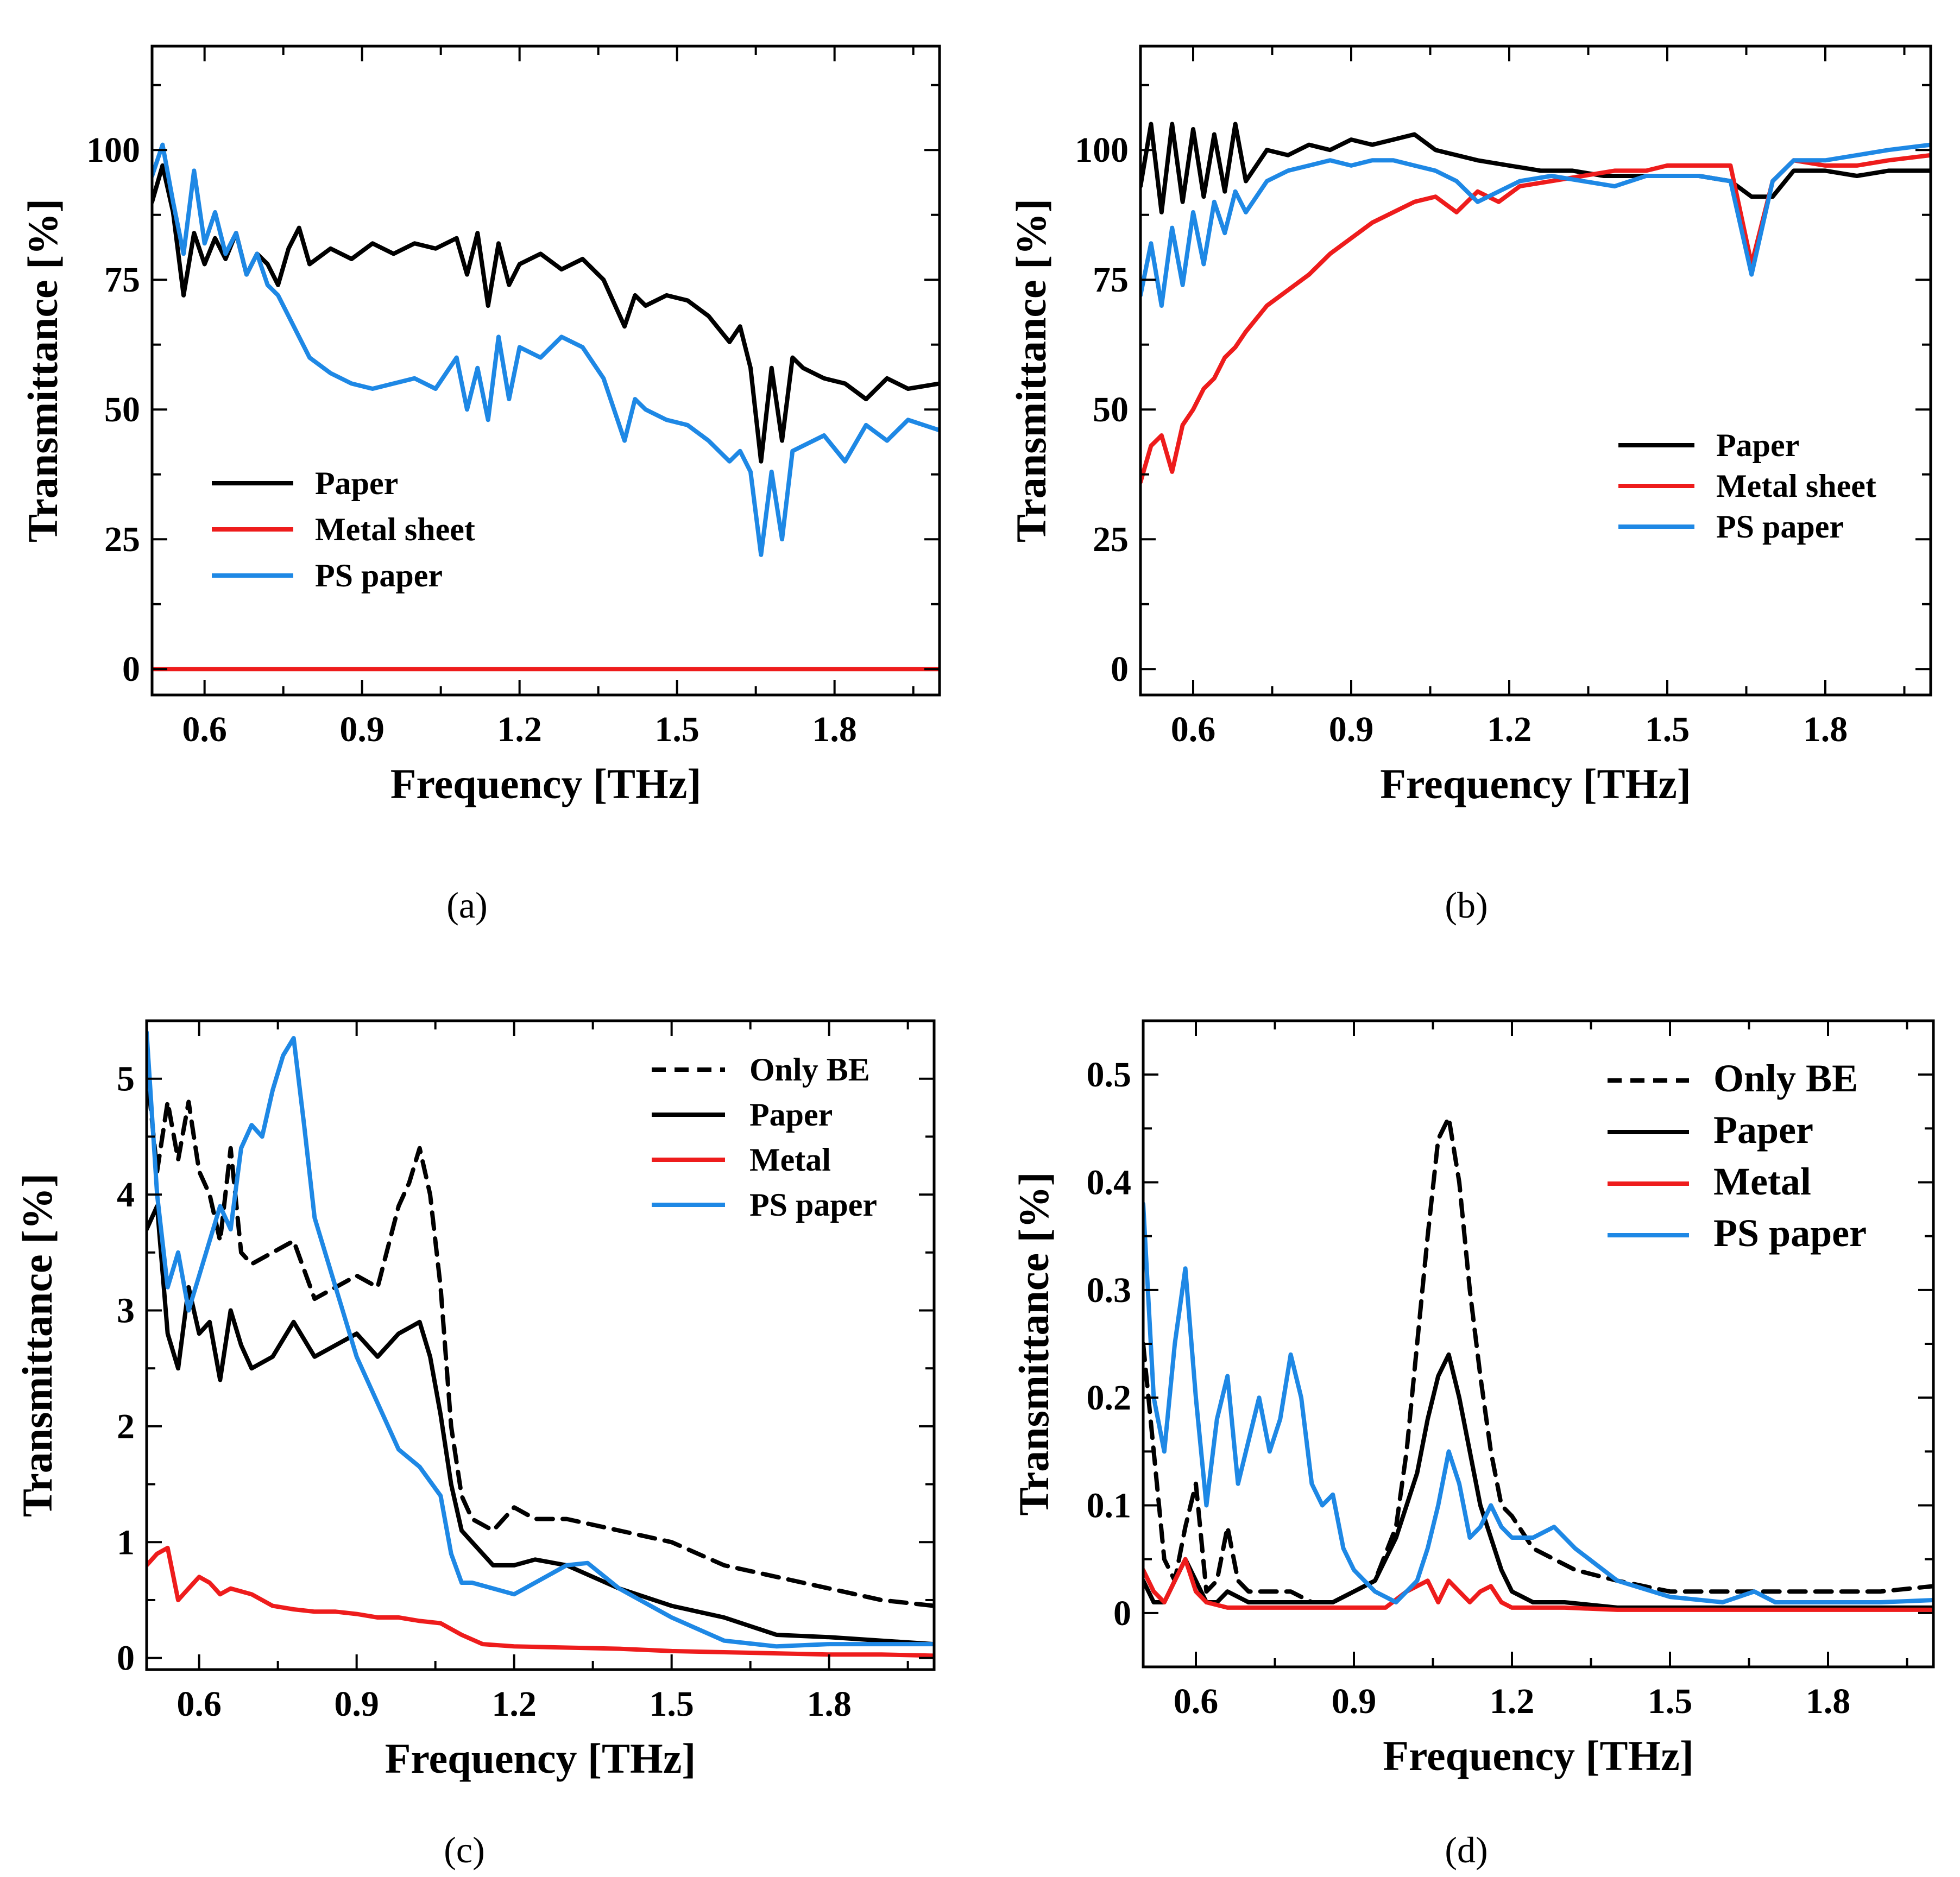 The width and height of the screenshot is (1960, 1877). What do you see at coordinates (1467, 905) in the screenshot?
I see `panel-caption: (b)` at bounding box center [1467, 905].